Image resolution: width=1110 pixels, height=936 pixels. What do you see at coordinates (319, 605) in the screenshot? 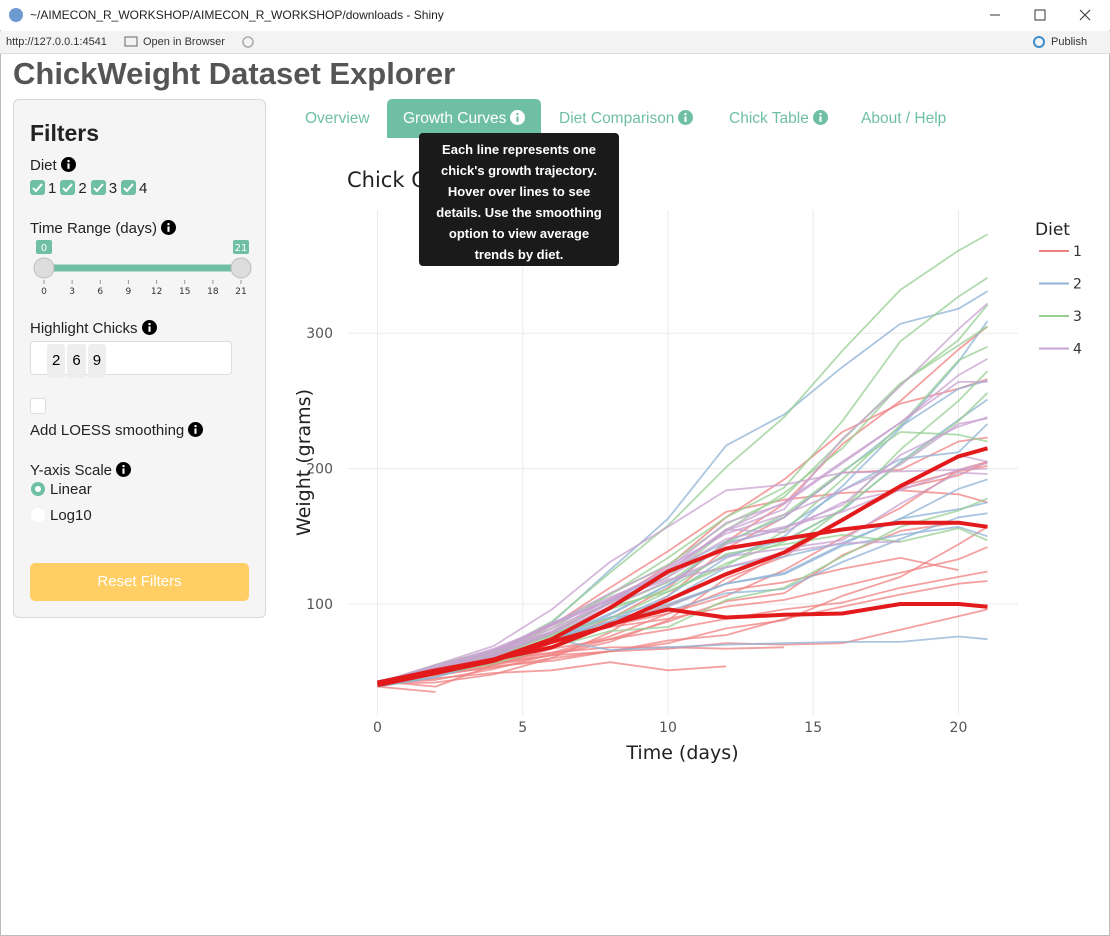
I see `y-tick-label: 100` at bounding box center [319, 605].